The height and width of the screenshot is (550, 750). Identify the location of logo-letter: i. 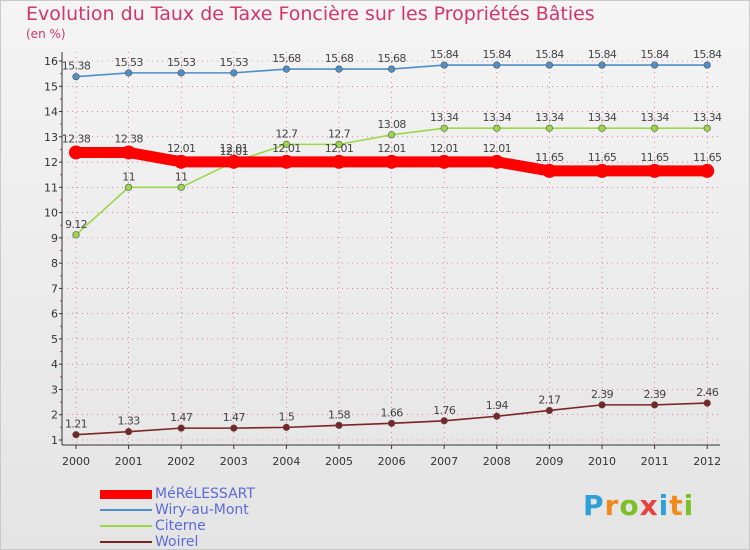
(664, 505).